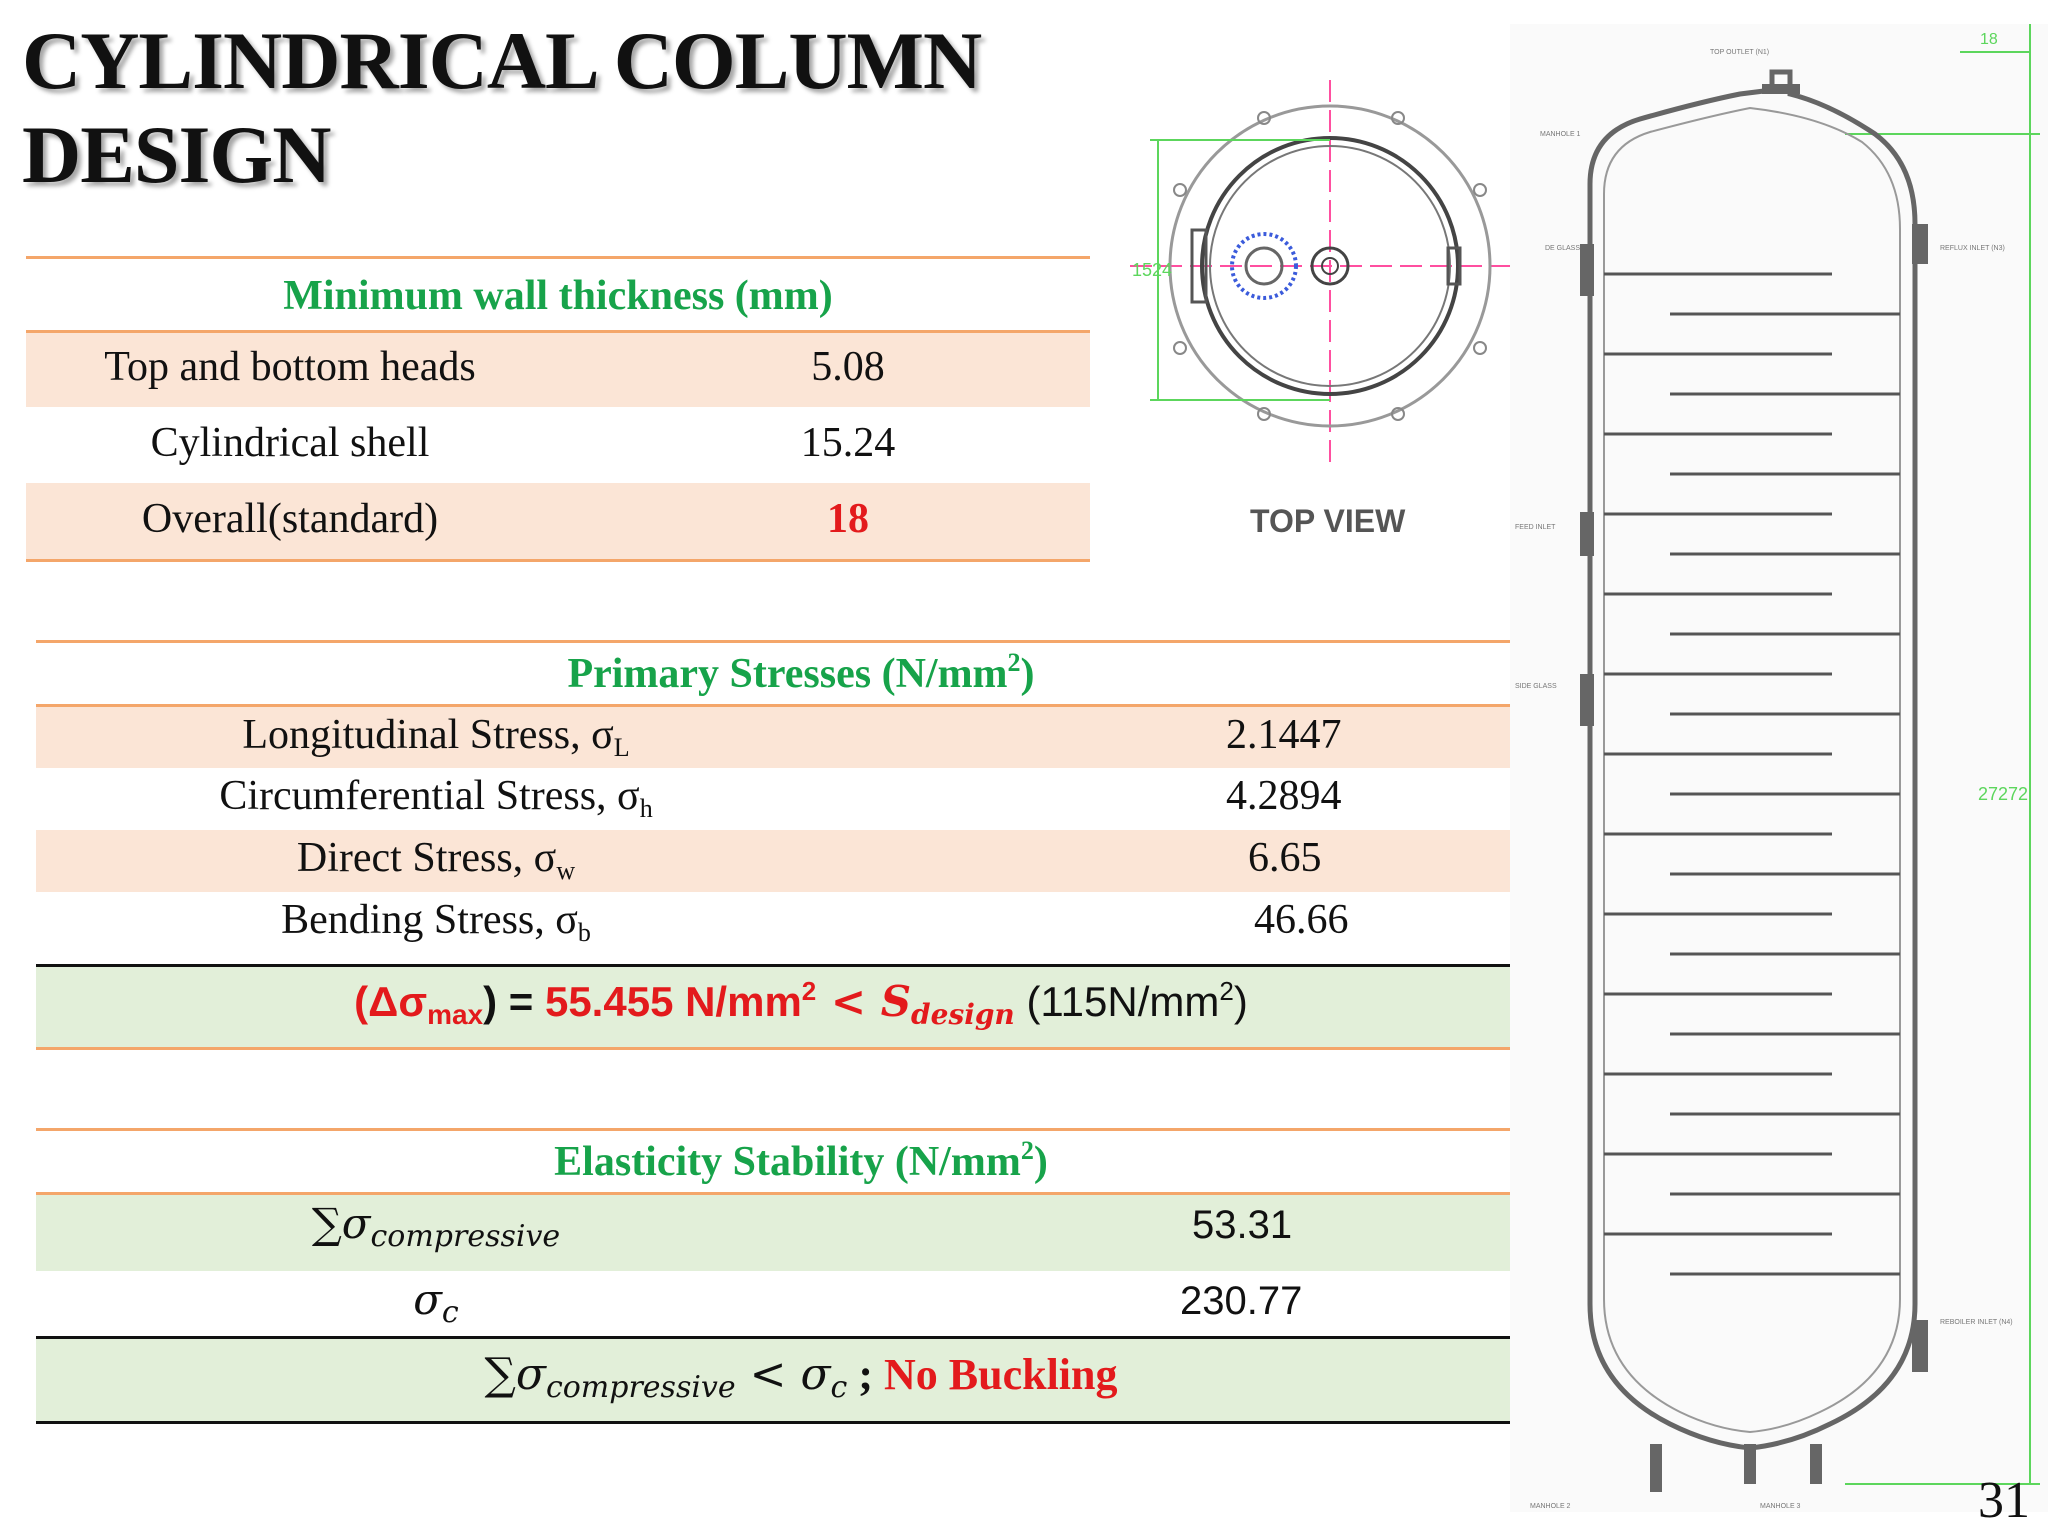  I want to click on table-row: Circumferential Stress, σh 4.2894, so click(801, 799).